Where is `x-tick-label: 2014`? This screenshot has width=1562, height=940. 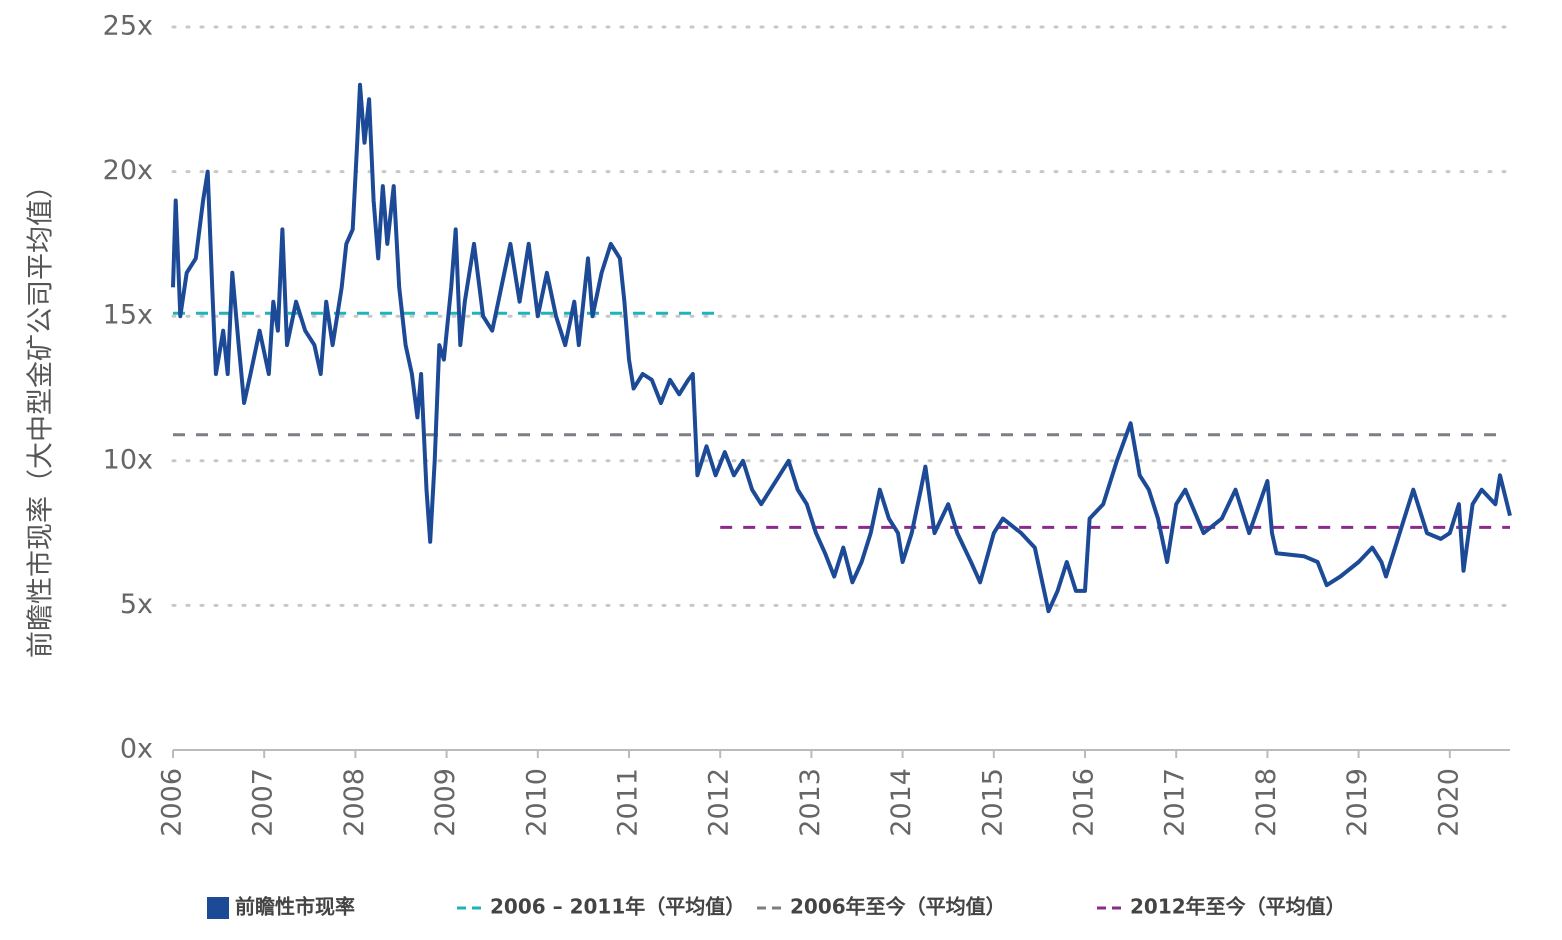 x-tick-label: 2014 is located at coordinates (901, 802).